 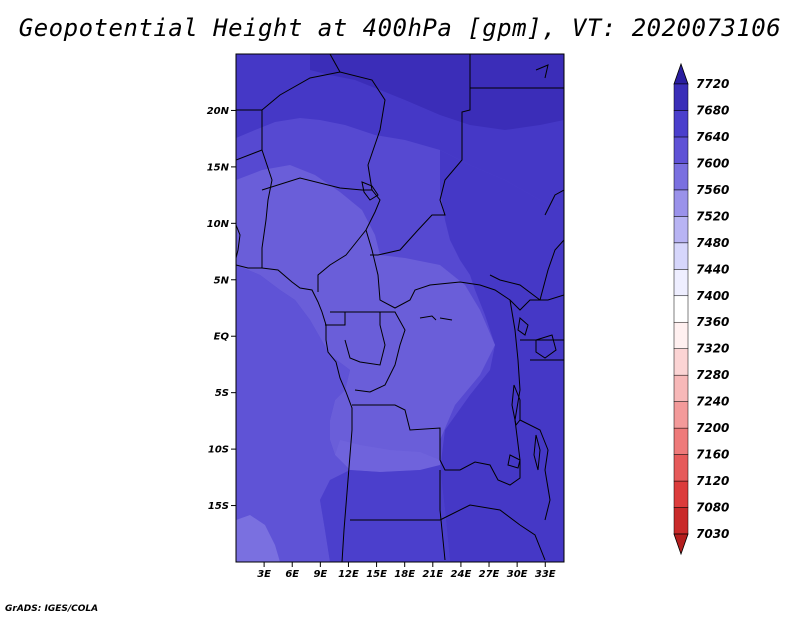 What do you see at coordinates (442, 515) in the screenshot?
I see `border-angola-zambia` at bounding box center [442, 515].